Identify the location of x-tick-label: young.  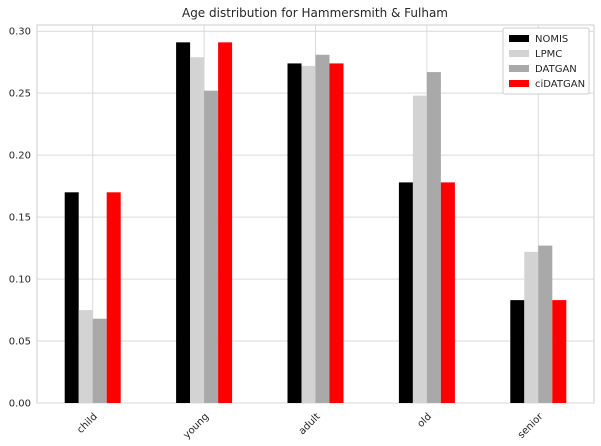
(196, 426).